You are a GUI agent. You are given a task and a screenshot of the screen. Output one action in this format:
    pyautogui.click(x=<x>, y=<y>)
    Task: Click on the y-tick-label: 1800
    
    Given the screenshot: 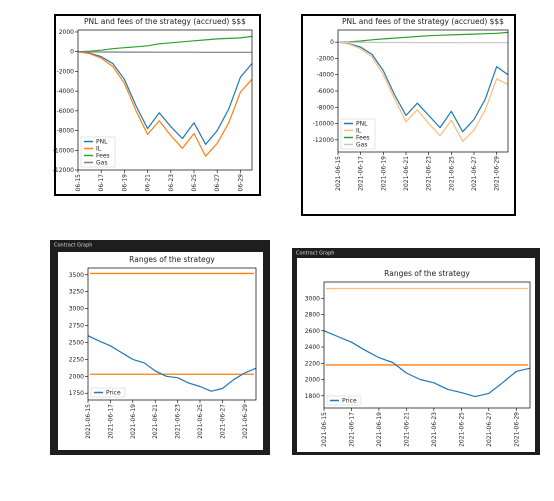 What is the action you would take?
    pyautogui.click(x=312, y=396)
    